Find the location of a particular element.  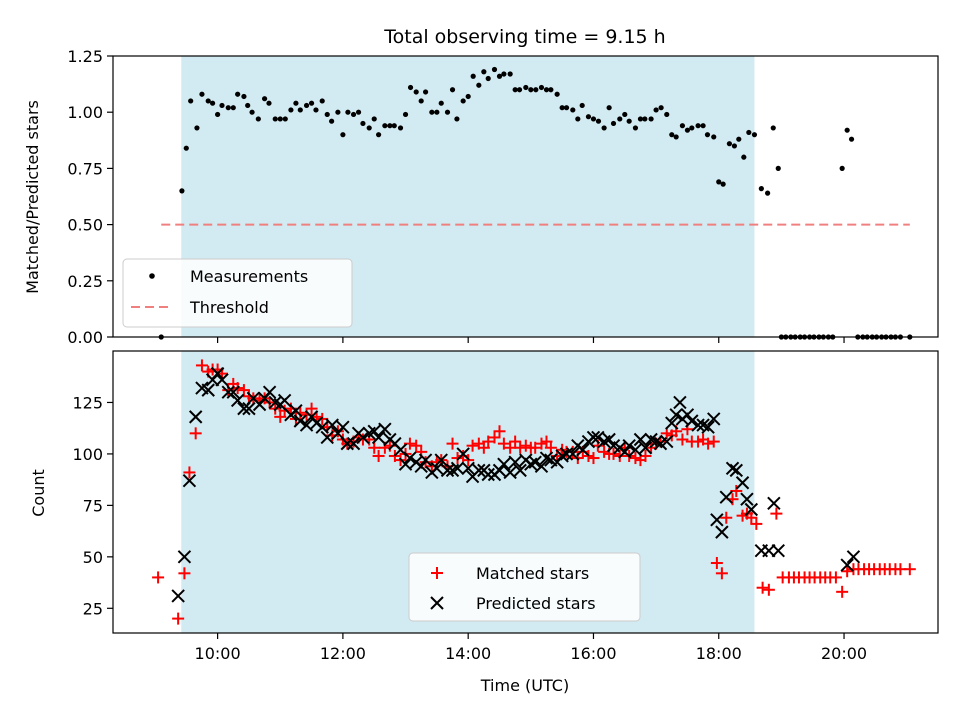

top-ytick-label: 1.00 is located at coordinates (85, 112).